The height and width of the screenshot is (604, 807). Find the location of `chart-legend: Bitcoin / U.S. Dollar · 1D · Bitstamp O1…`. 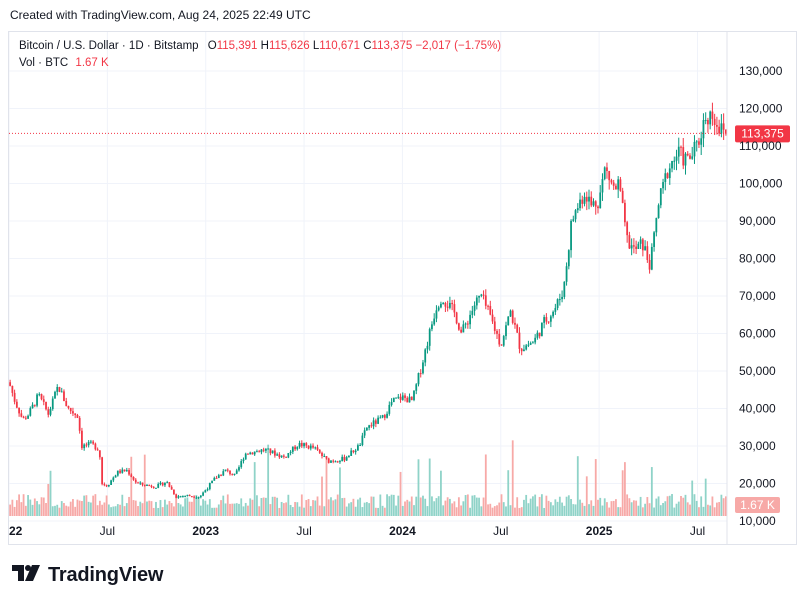

chart-legend: Bitcoin / U.S. Dollar · 1D · Bitstamp O1… is located at coordinates (260, 55).